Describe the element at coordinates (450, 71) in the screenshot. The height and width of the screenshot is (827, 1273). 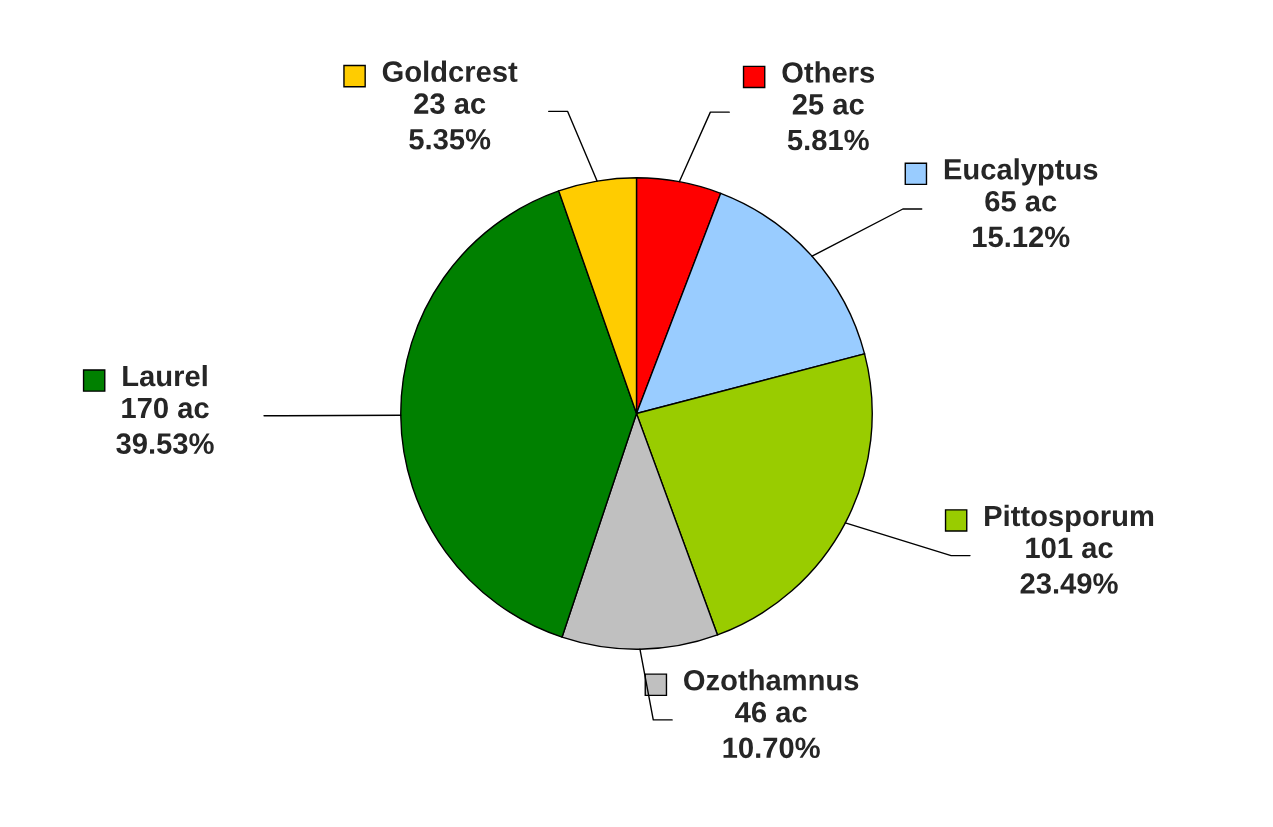
I see `legend-label: Goldcrest` at that location.